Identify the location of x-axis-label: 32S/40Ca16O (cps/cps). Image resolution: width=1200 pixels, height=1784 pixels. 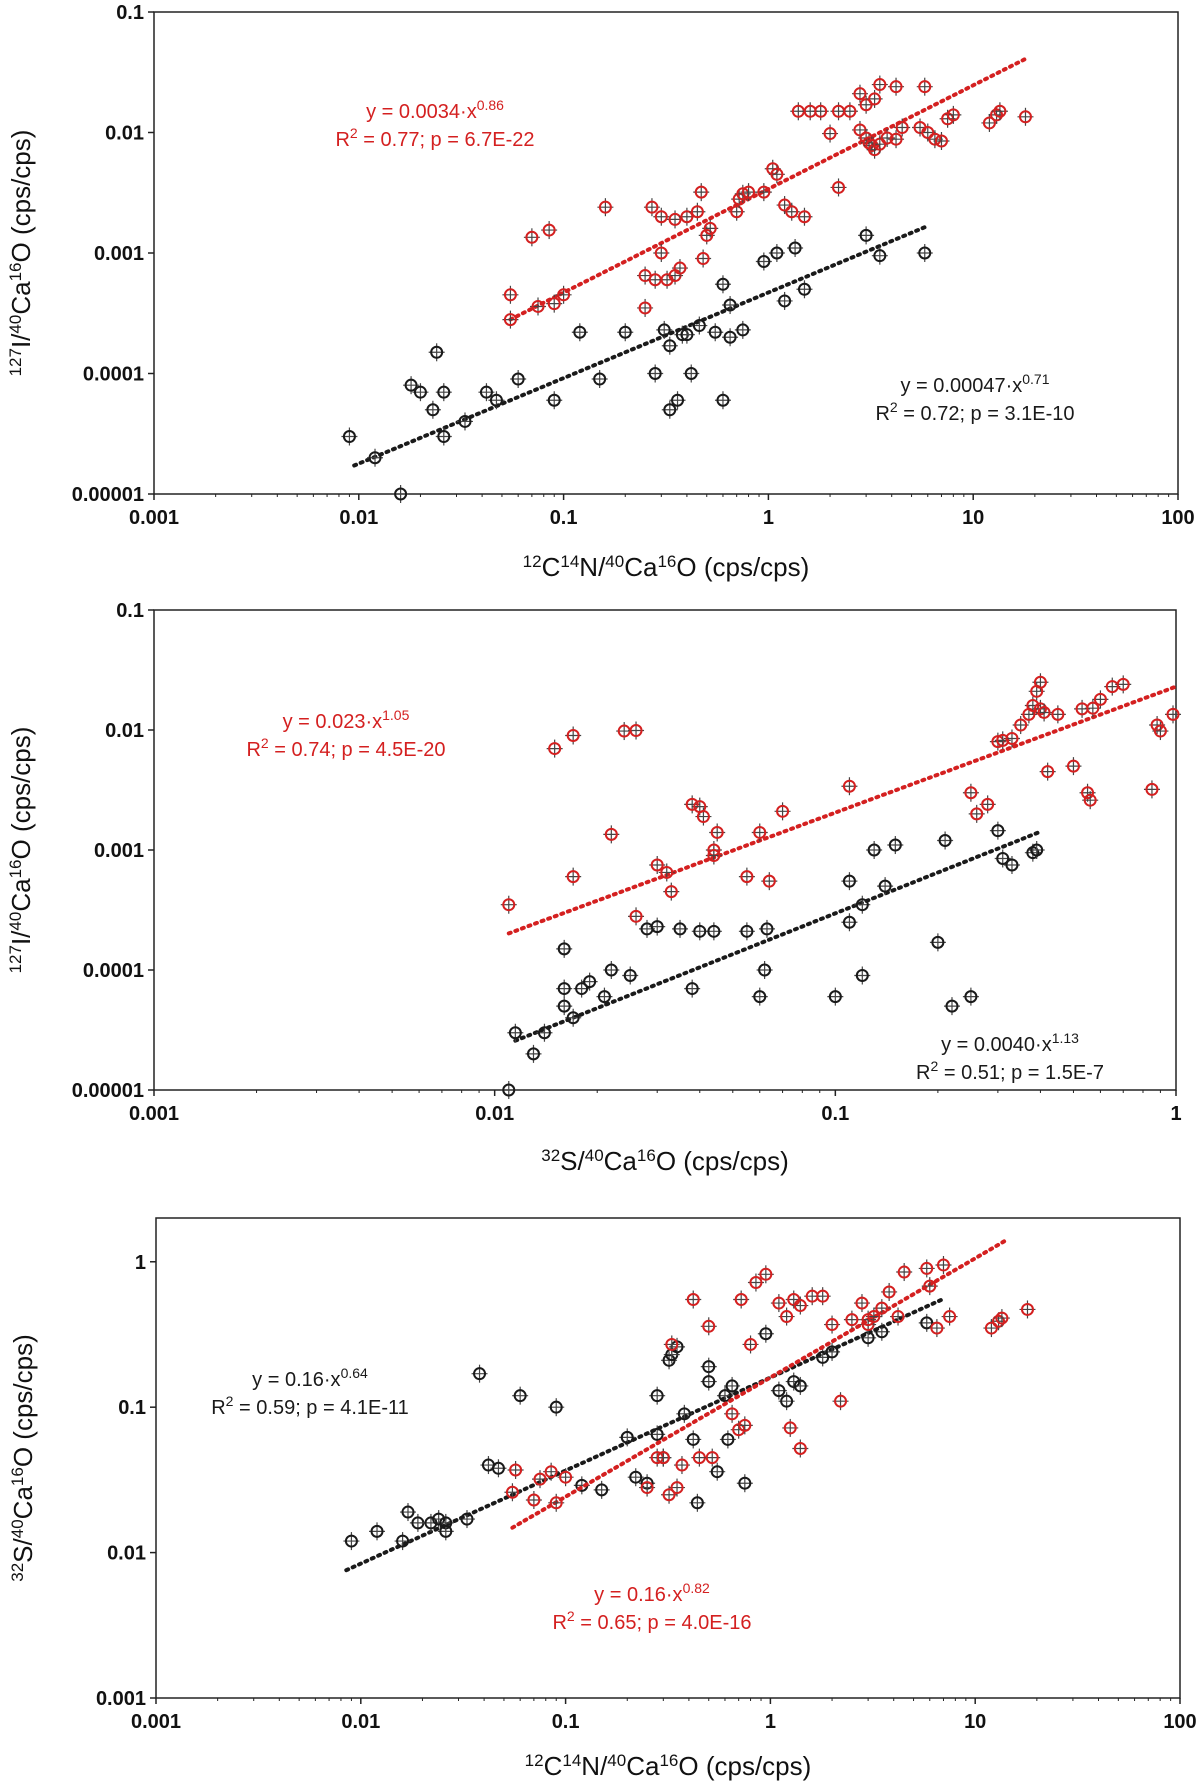
(665, 1161).